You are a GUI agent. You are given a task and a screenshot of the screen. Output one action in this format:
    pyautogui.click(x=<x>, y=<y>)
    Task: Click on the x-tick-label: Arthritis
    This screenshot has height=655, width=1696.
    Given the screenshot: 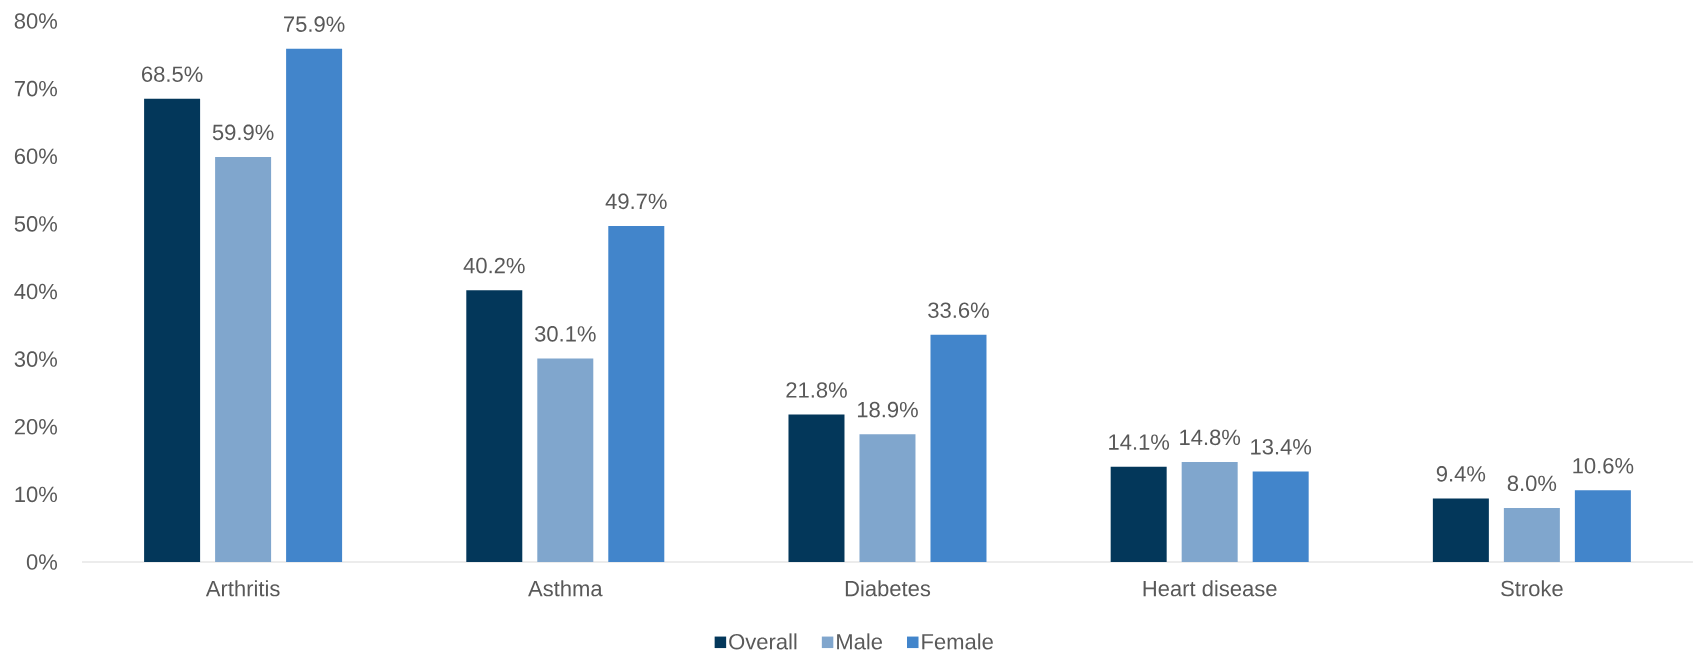 What is the action you would take?
    pyautogui.click(x=242, y=588)
    